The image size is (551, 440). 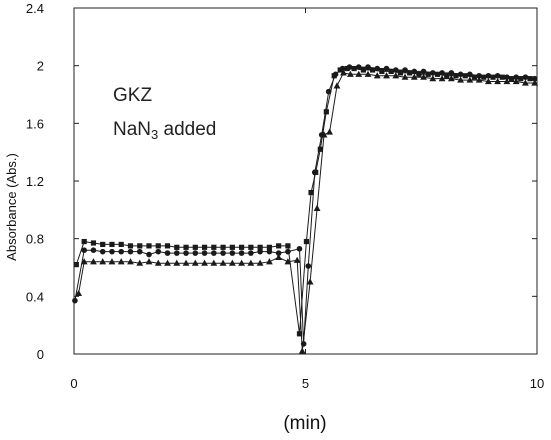 I want to click on x-axis-title: (min), so click(x=304, y=423).